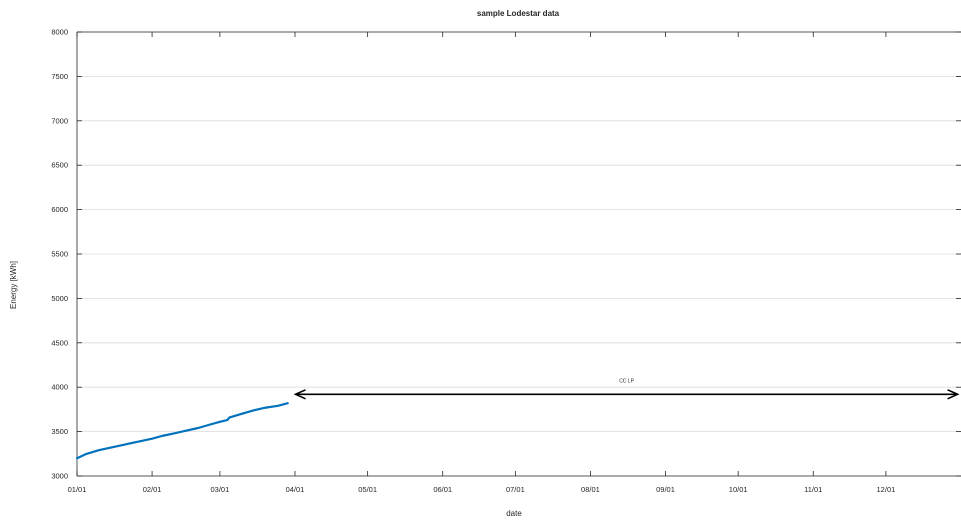 This screenshot has width=961, height=522. Describe the element at coordinates (953, 394) in the screenshot. I see `annotation-arrowhead-right` at that location.